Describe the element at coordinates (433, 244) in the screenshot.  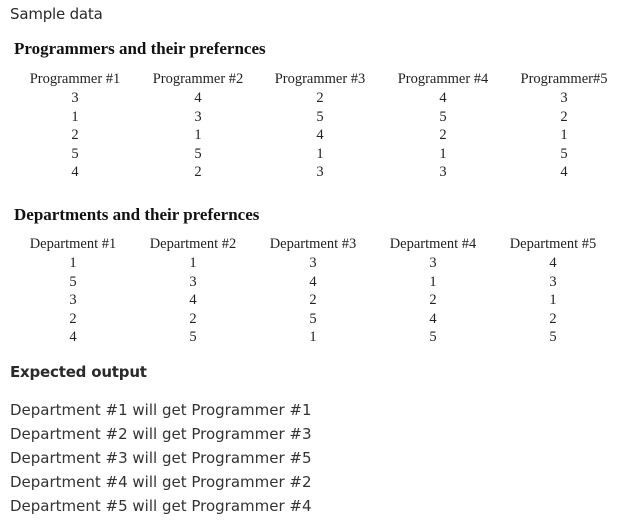
I see `column-header: Department #4` at that location.